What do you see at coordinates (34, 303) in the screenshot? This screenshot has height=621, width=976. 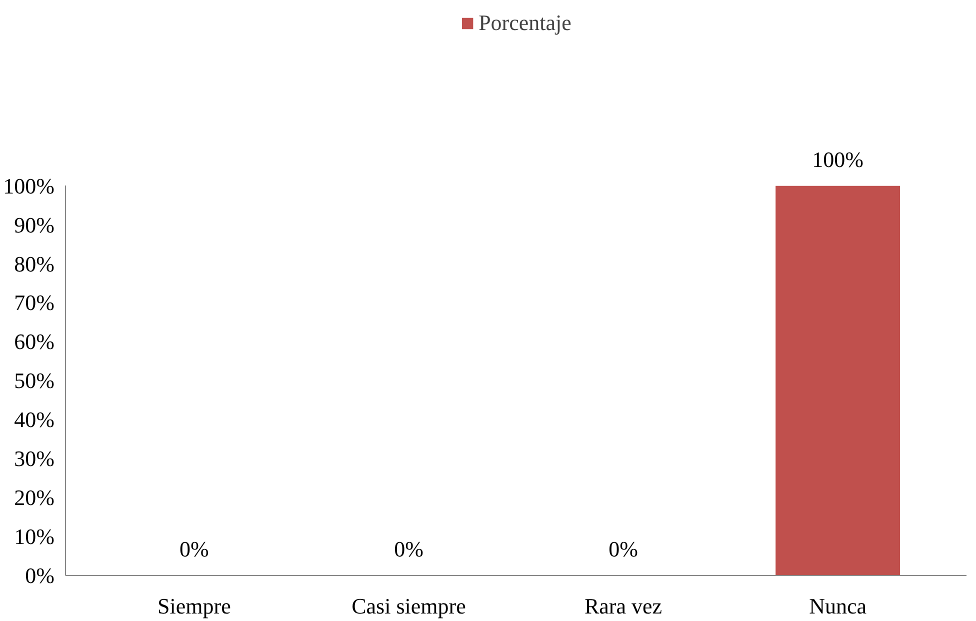 I see `y-tick-label: 70%` at bounding box center [34, 303].